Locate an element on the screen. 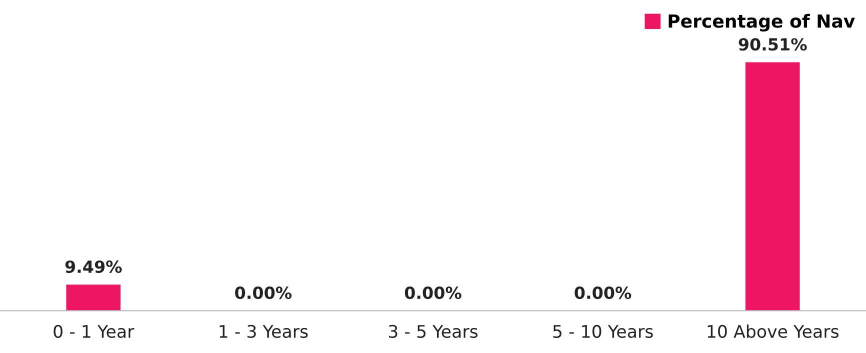 The image size is (866, 353). x-tick-label: 1 - 3 Years is located at coordinates (264, 331).